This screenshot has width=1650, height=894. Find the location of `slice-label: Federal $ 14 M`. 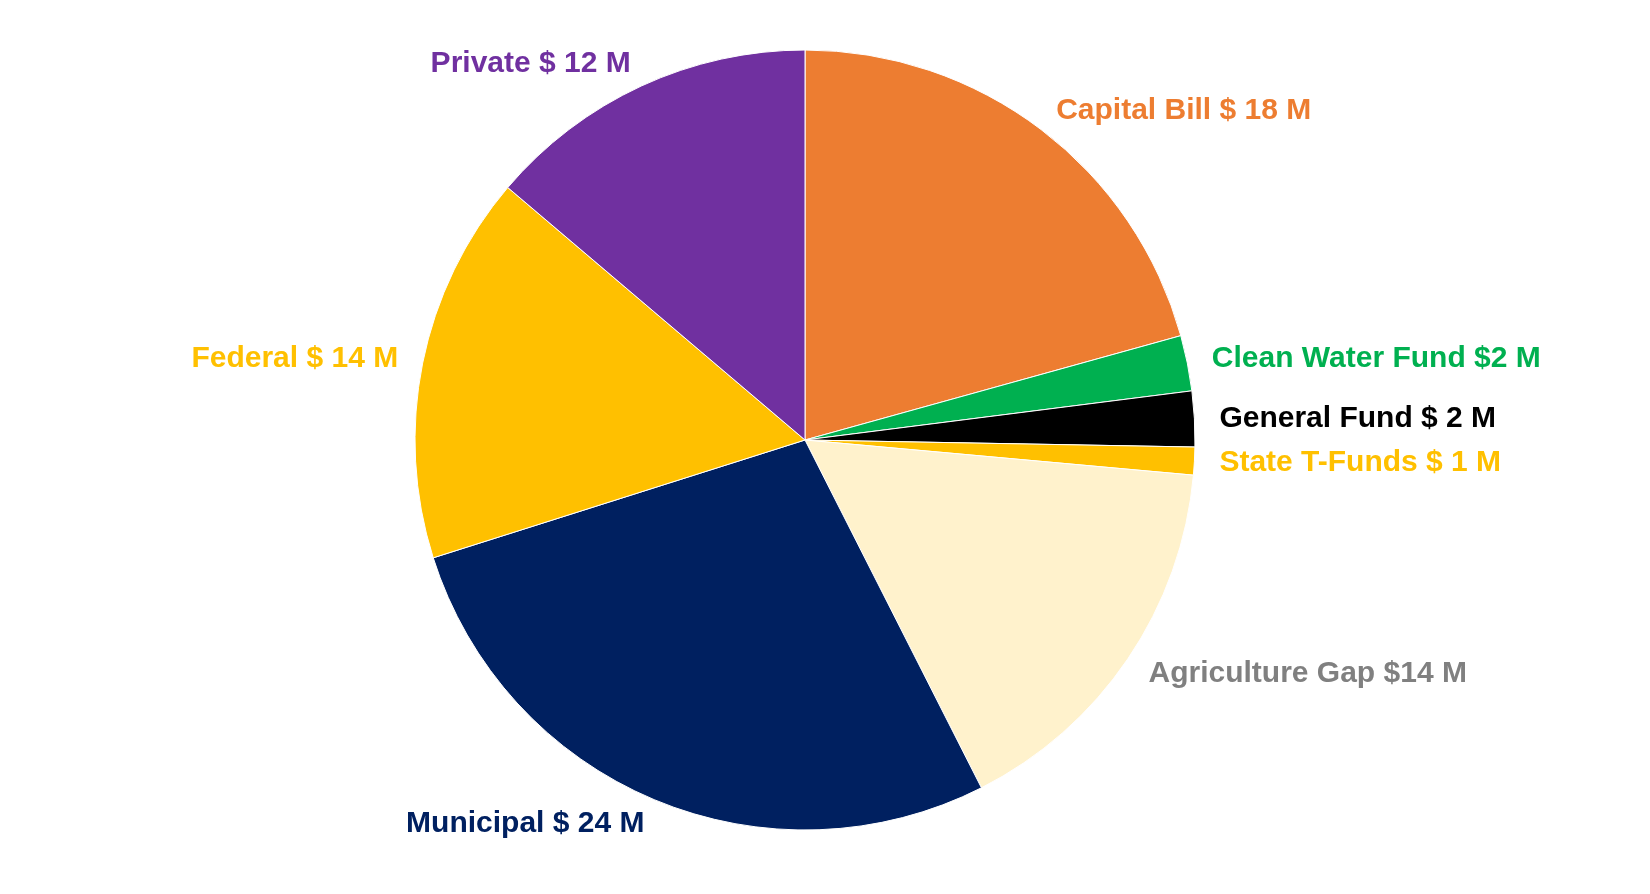

slice-label: Federal $ 14 M is located at coordinates (295, 357).